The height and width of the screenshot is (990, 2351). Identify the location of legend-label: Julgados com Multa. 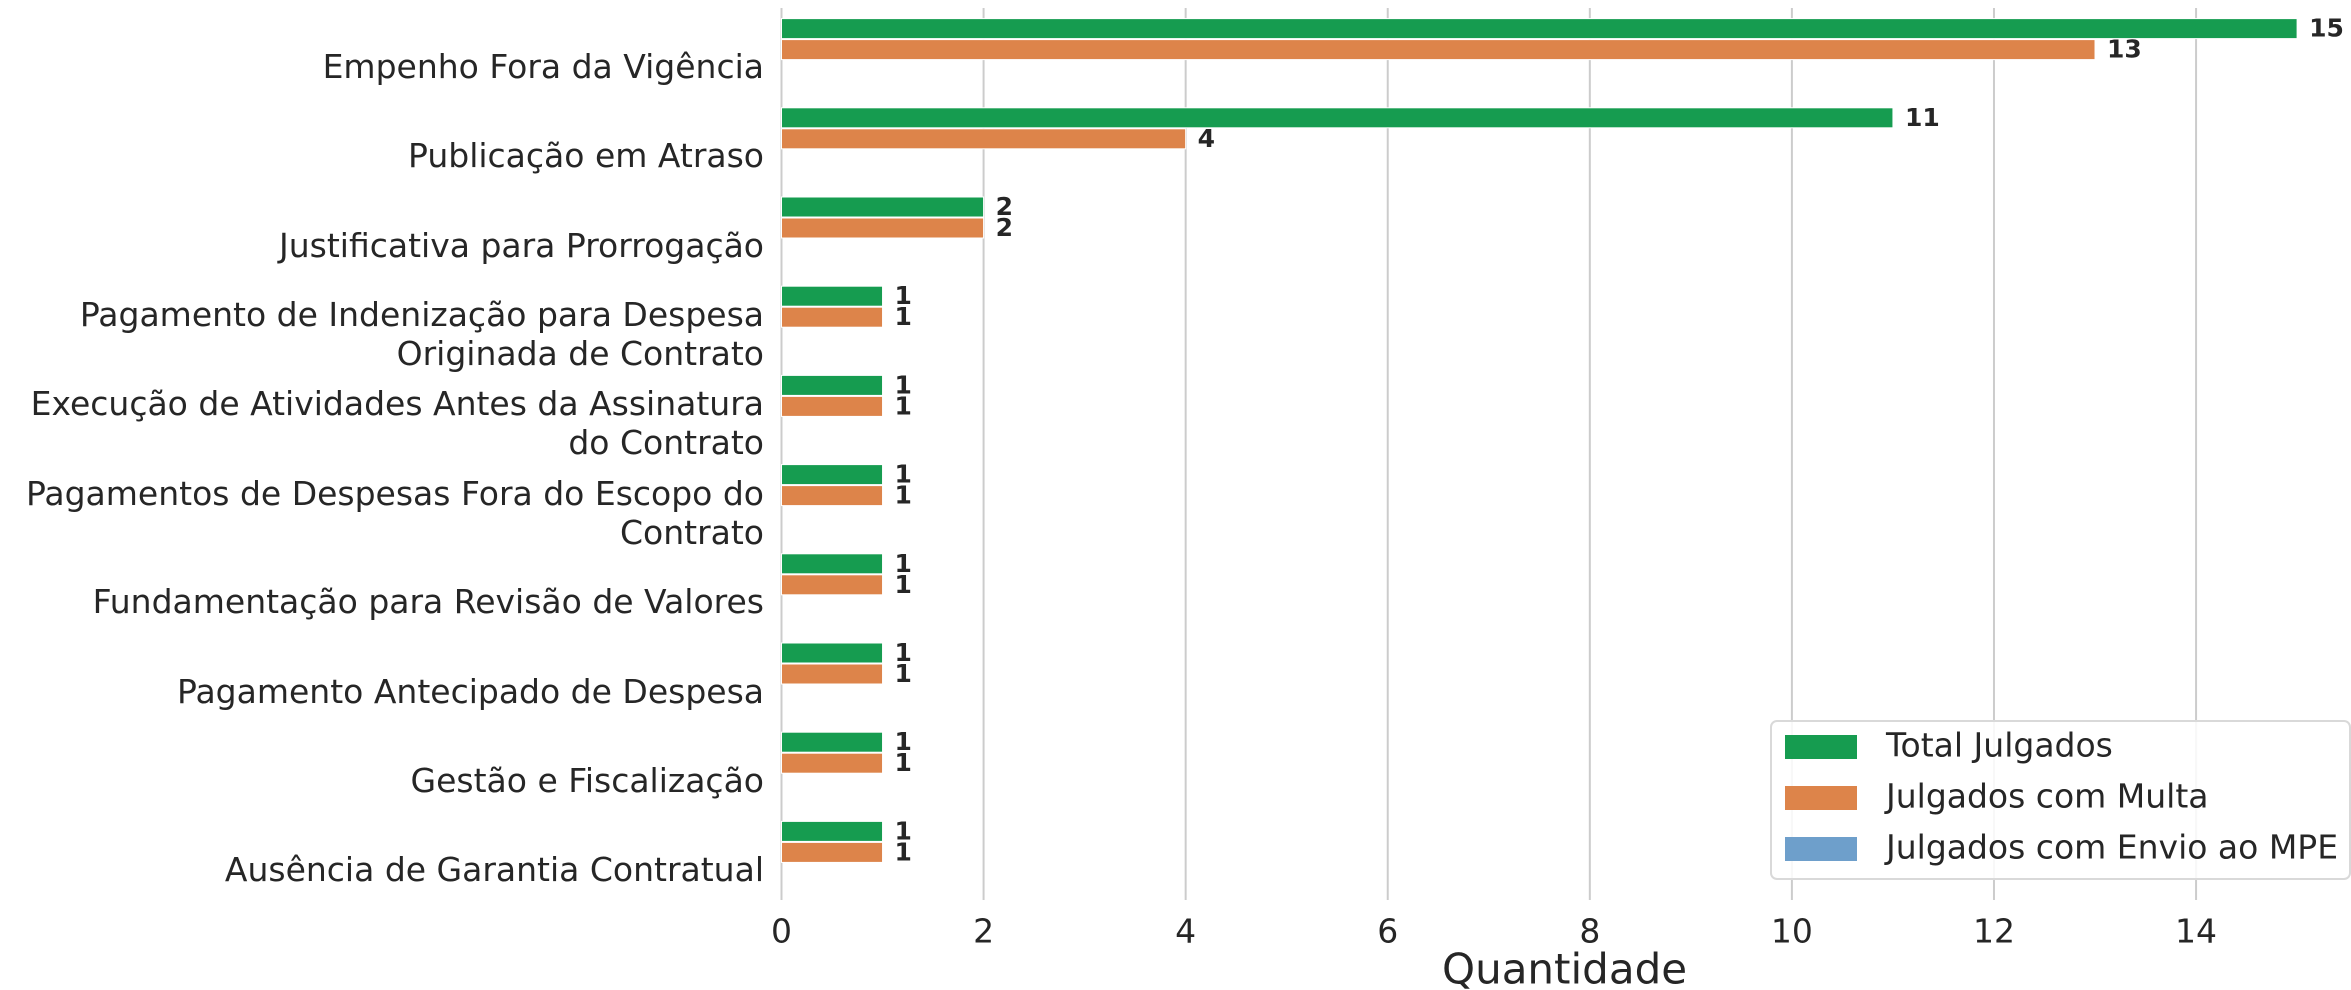
(2046, 796).